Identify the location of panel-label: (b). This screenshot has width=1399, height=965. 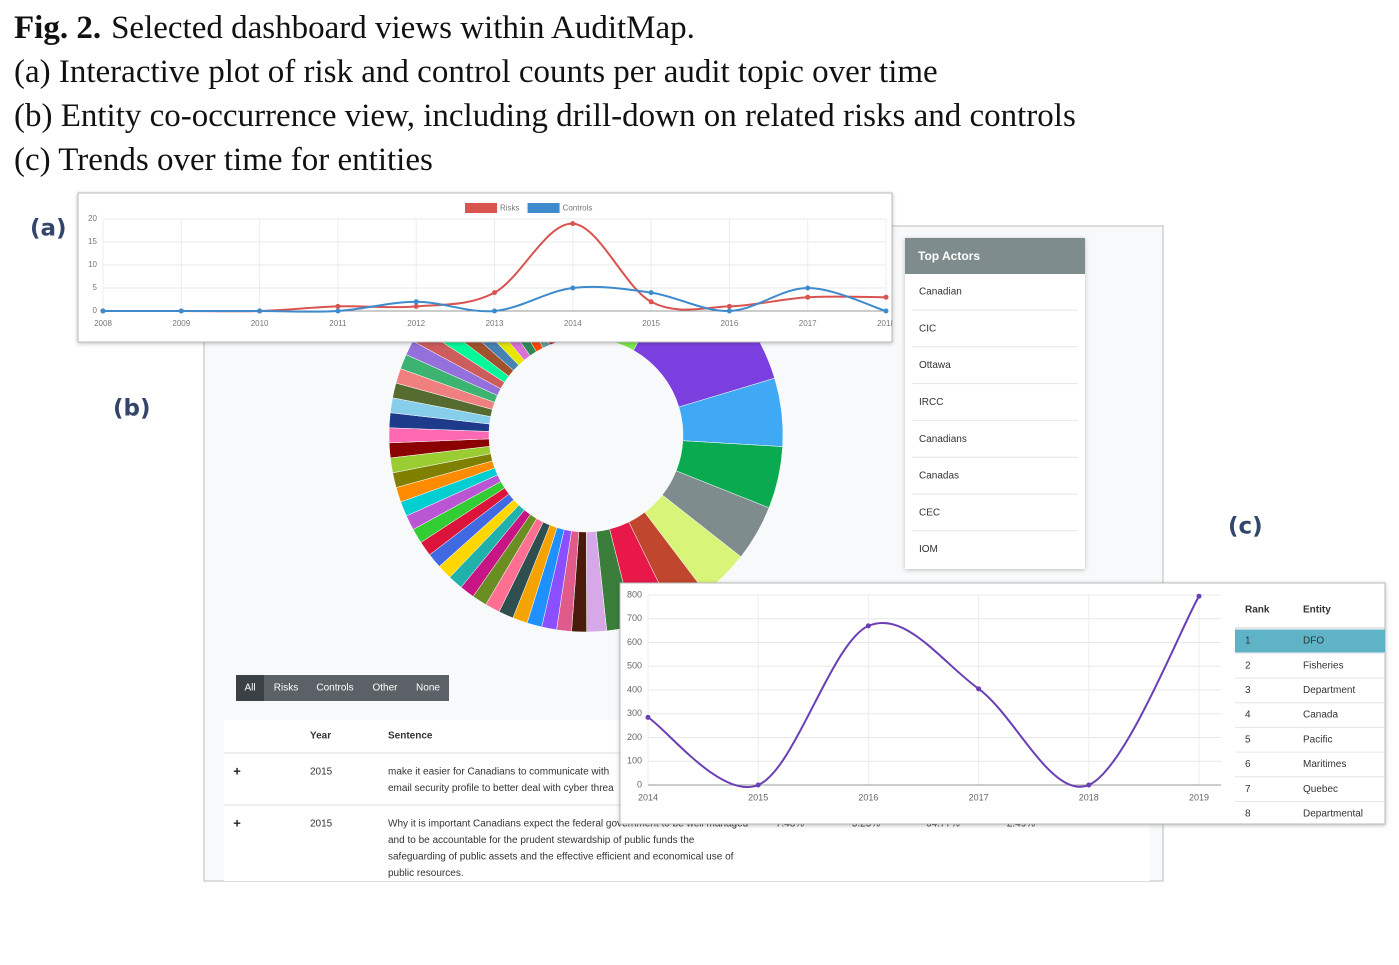
(132, 409).